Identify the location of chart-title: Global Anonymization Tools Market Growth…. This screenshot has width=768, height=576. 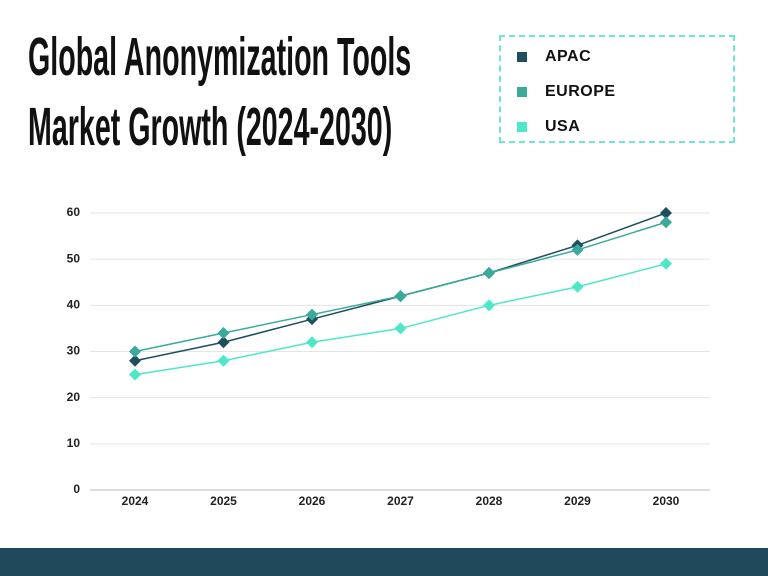
(220, 92).